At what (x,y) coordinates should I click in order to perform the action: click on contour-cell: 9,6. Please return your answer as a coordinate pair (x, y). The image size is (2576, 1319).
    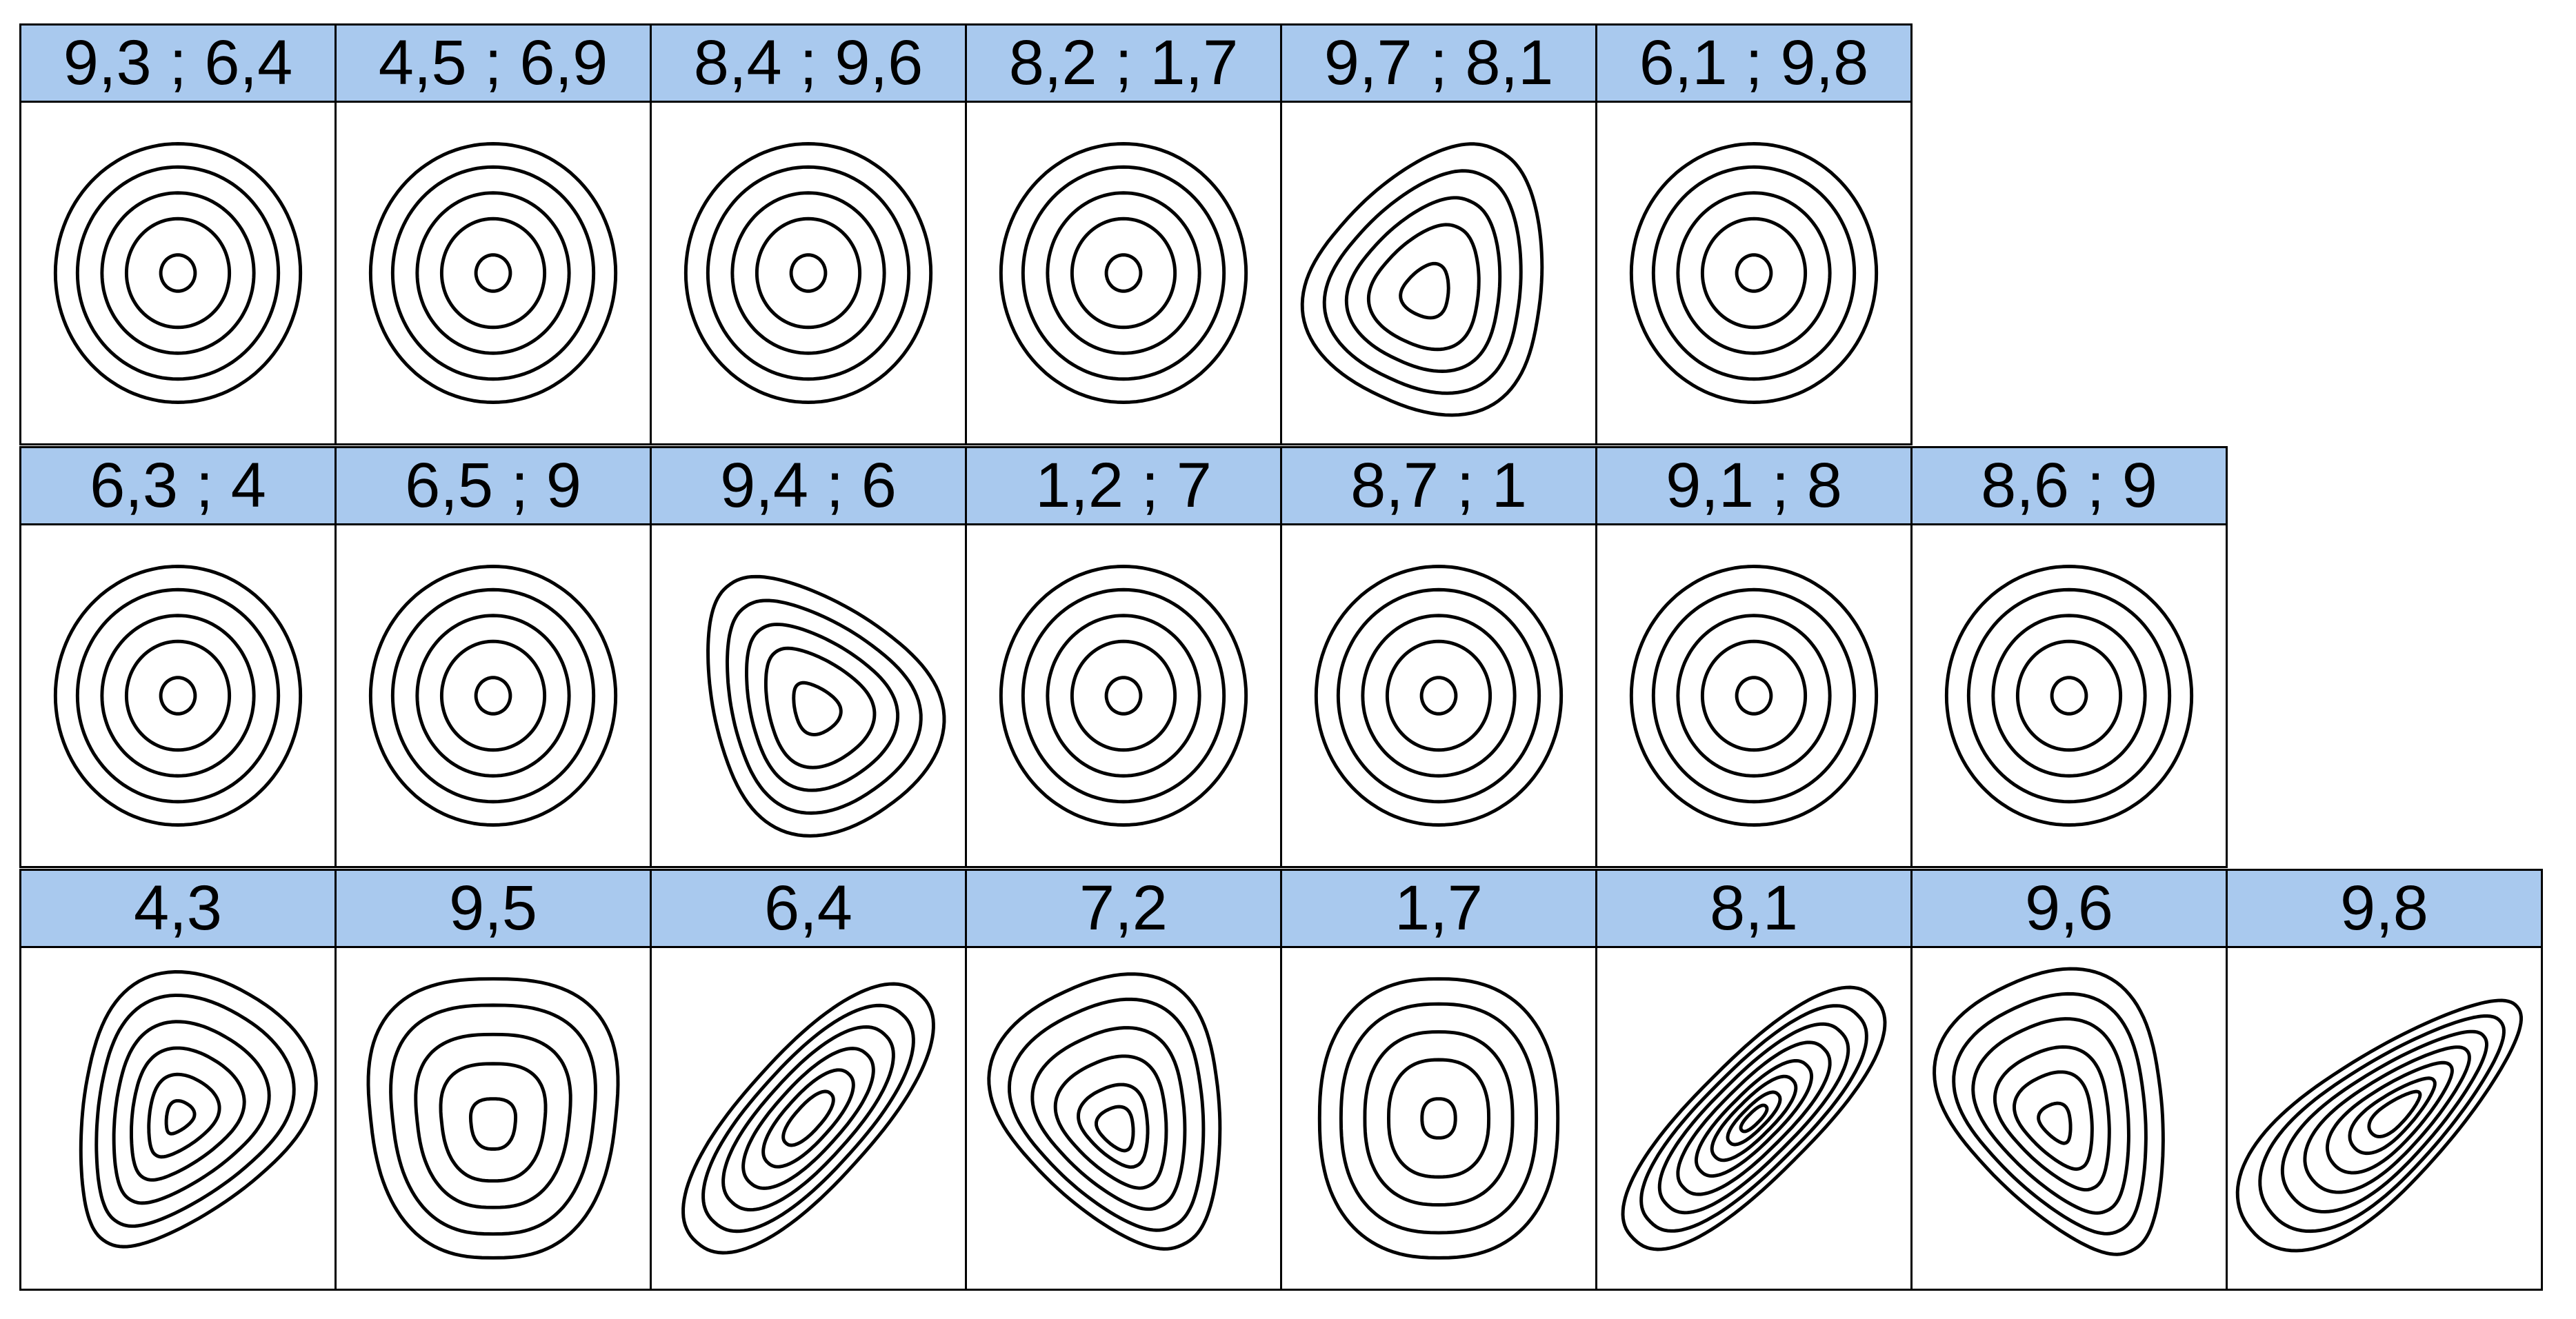
    Looking at the image, I should click on (2069, 1080).